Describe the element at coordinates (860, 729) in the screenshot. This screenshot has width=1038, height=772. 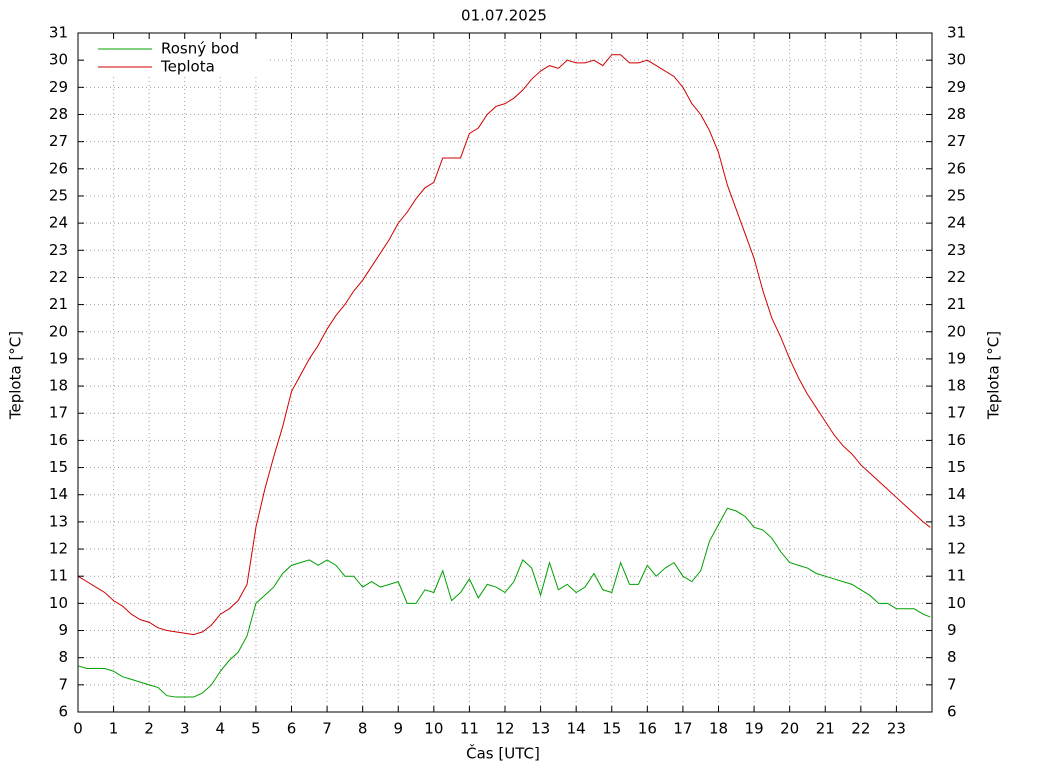
I see `x-tick-label: 22` at that location.